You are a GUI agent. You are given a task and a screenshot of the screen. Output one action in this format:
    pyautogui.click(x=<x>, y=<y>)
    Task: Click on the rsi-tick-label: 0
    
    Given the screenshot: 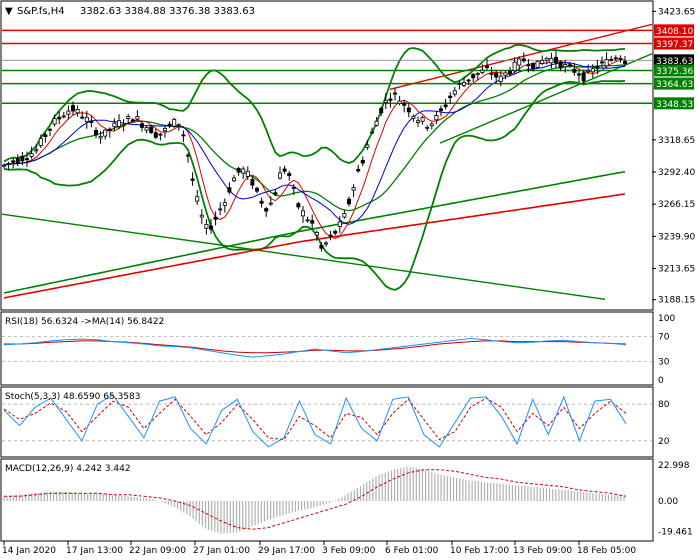 What is the action you would take?
    pyautogui.click(x=661, y=381)
    